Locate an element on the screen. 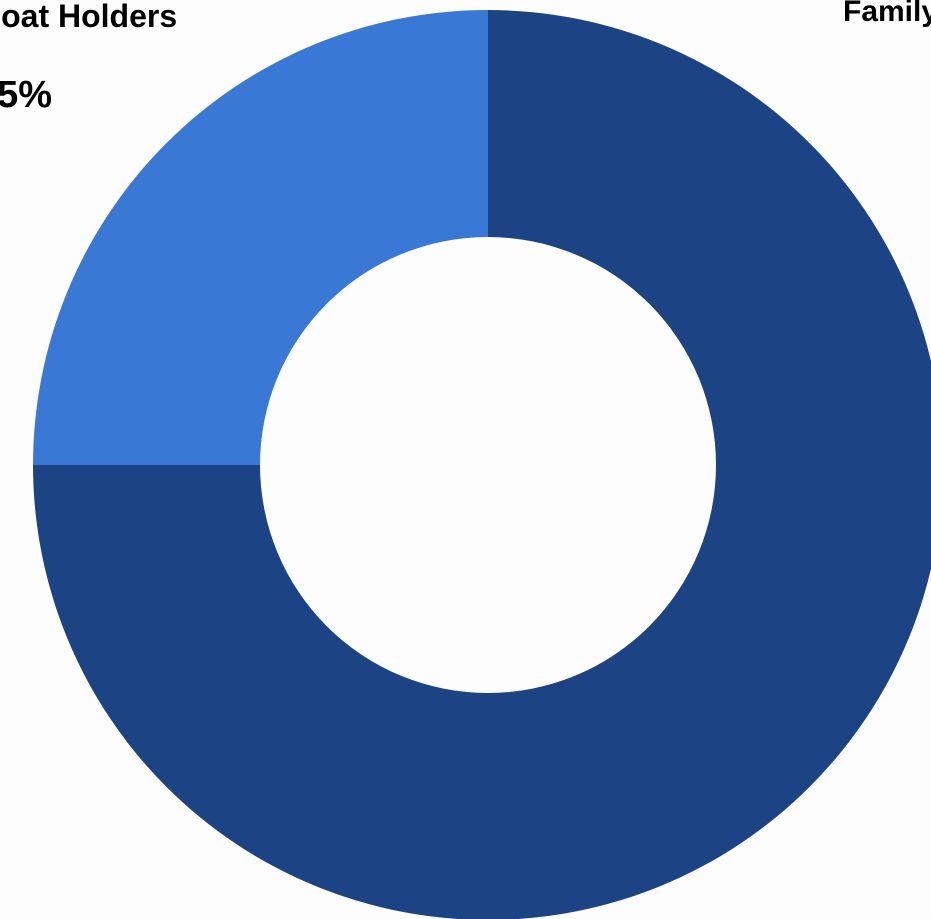 The height and width of the screenshot is (919, 931). slice-label-family: Family is located at coordinates (887, 14).